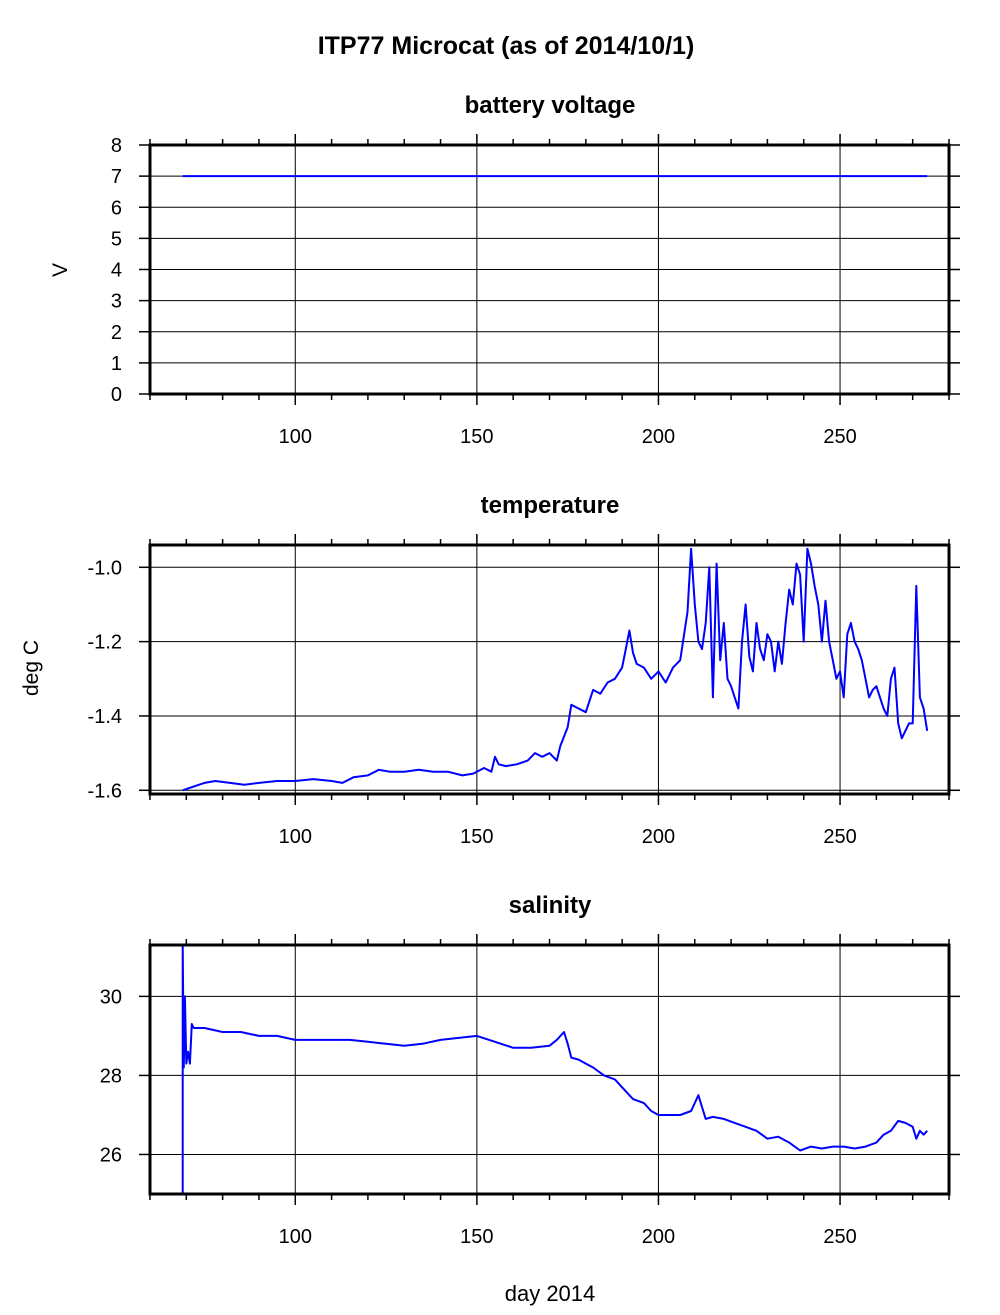 The height and width of the screenshot is (1315, 1000). What do you see at coordinates (506, 46) in the screenshot?
I see `figure-title: ITP77 Microcat (as of 2014/10/1)` at bounding box center [506, 46].